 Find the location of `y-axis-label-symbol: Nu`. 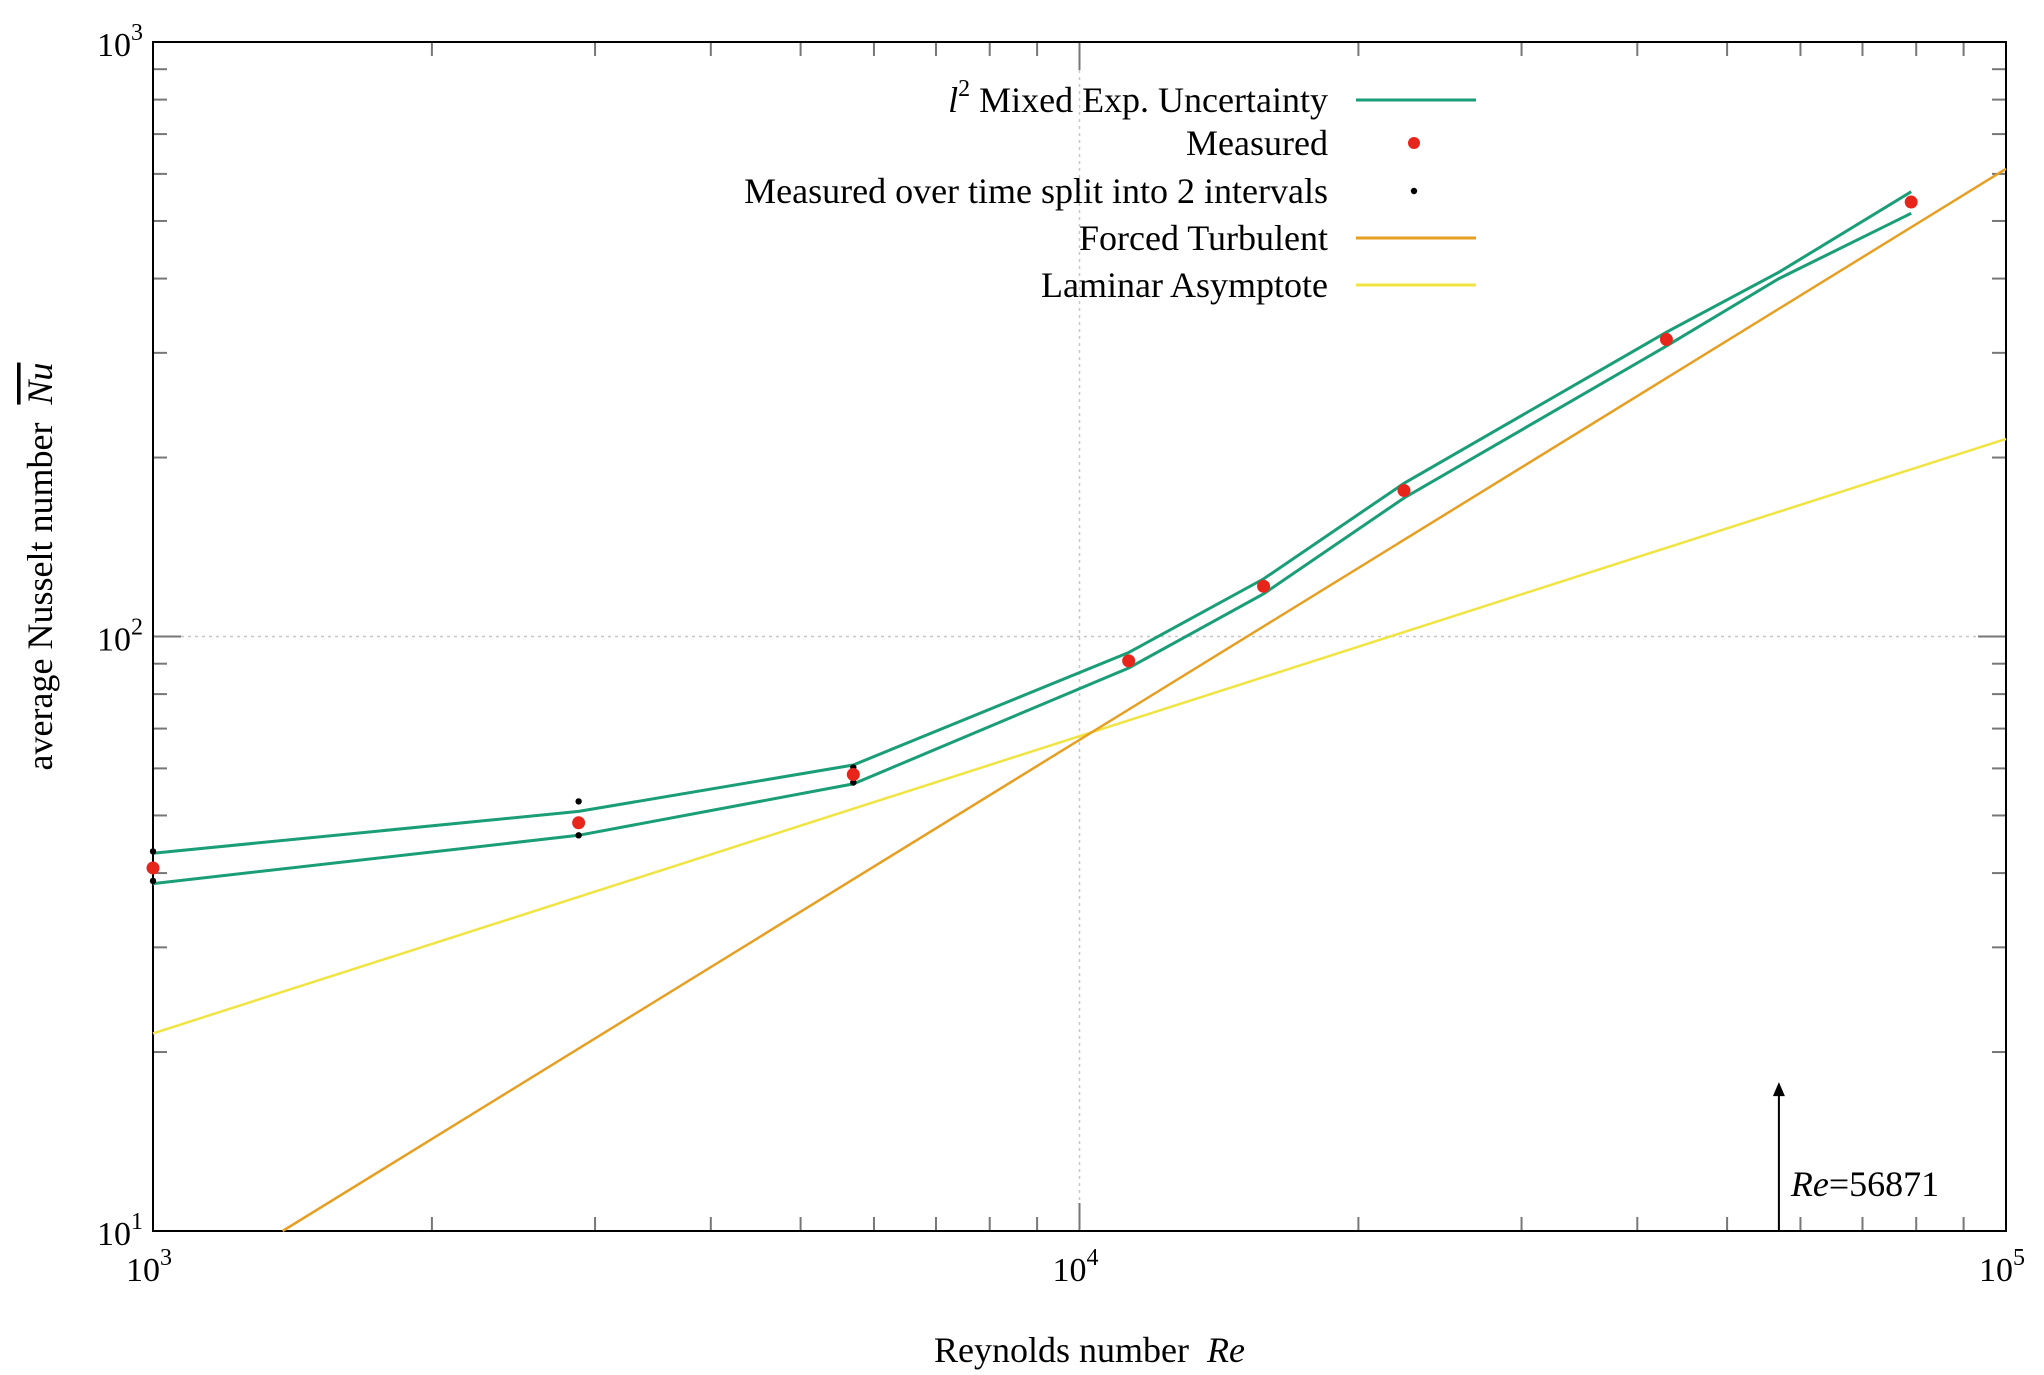

y-axis-label-symbol: Nu is located at coordinates (40, 384).